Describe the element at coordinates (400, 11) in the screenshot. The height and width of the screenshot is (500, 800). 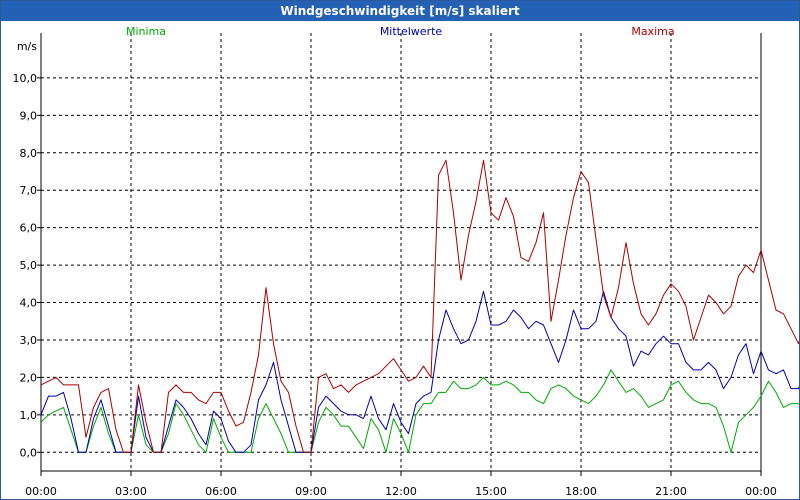
I see `window-title: Windgeschwindigkeit [m/s] skaliert` at that location.